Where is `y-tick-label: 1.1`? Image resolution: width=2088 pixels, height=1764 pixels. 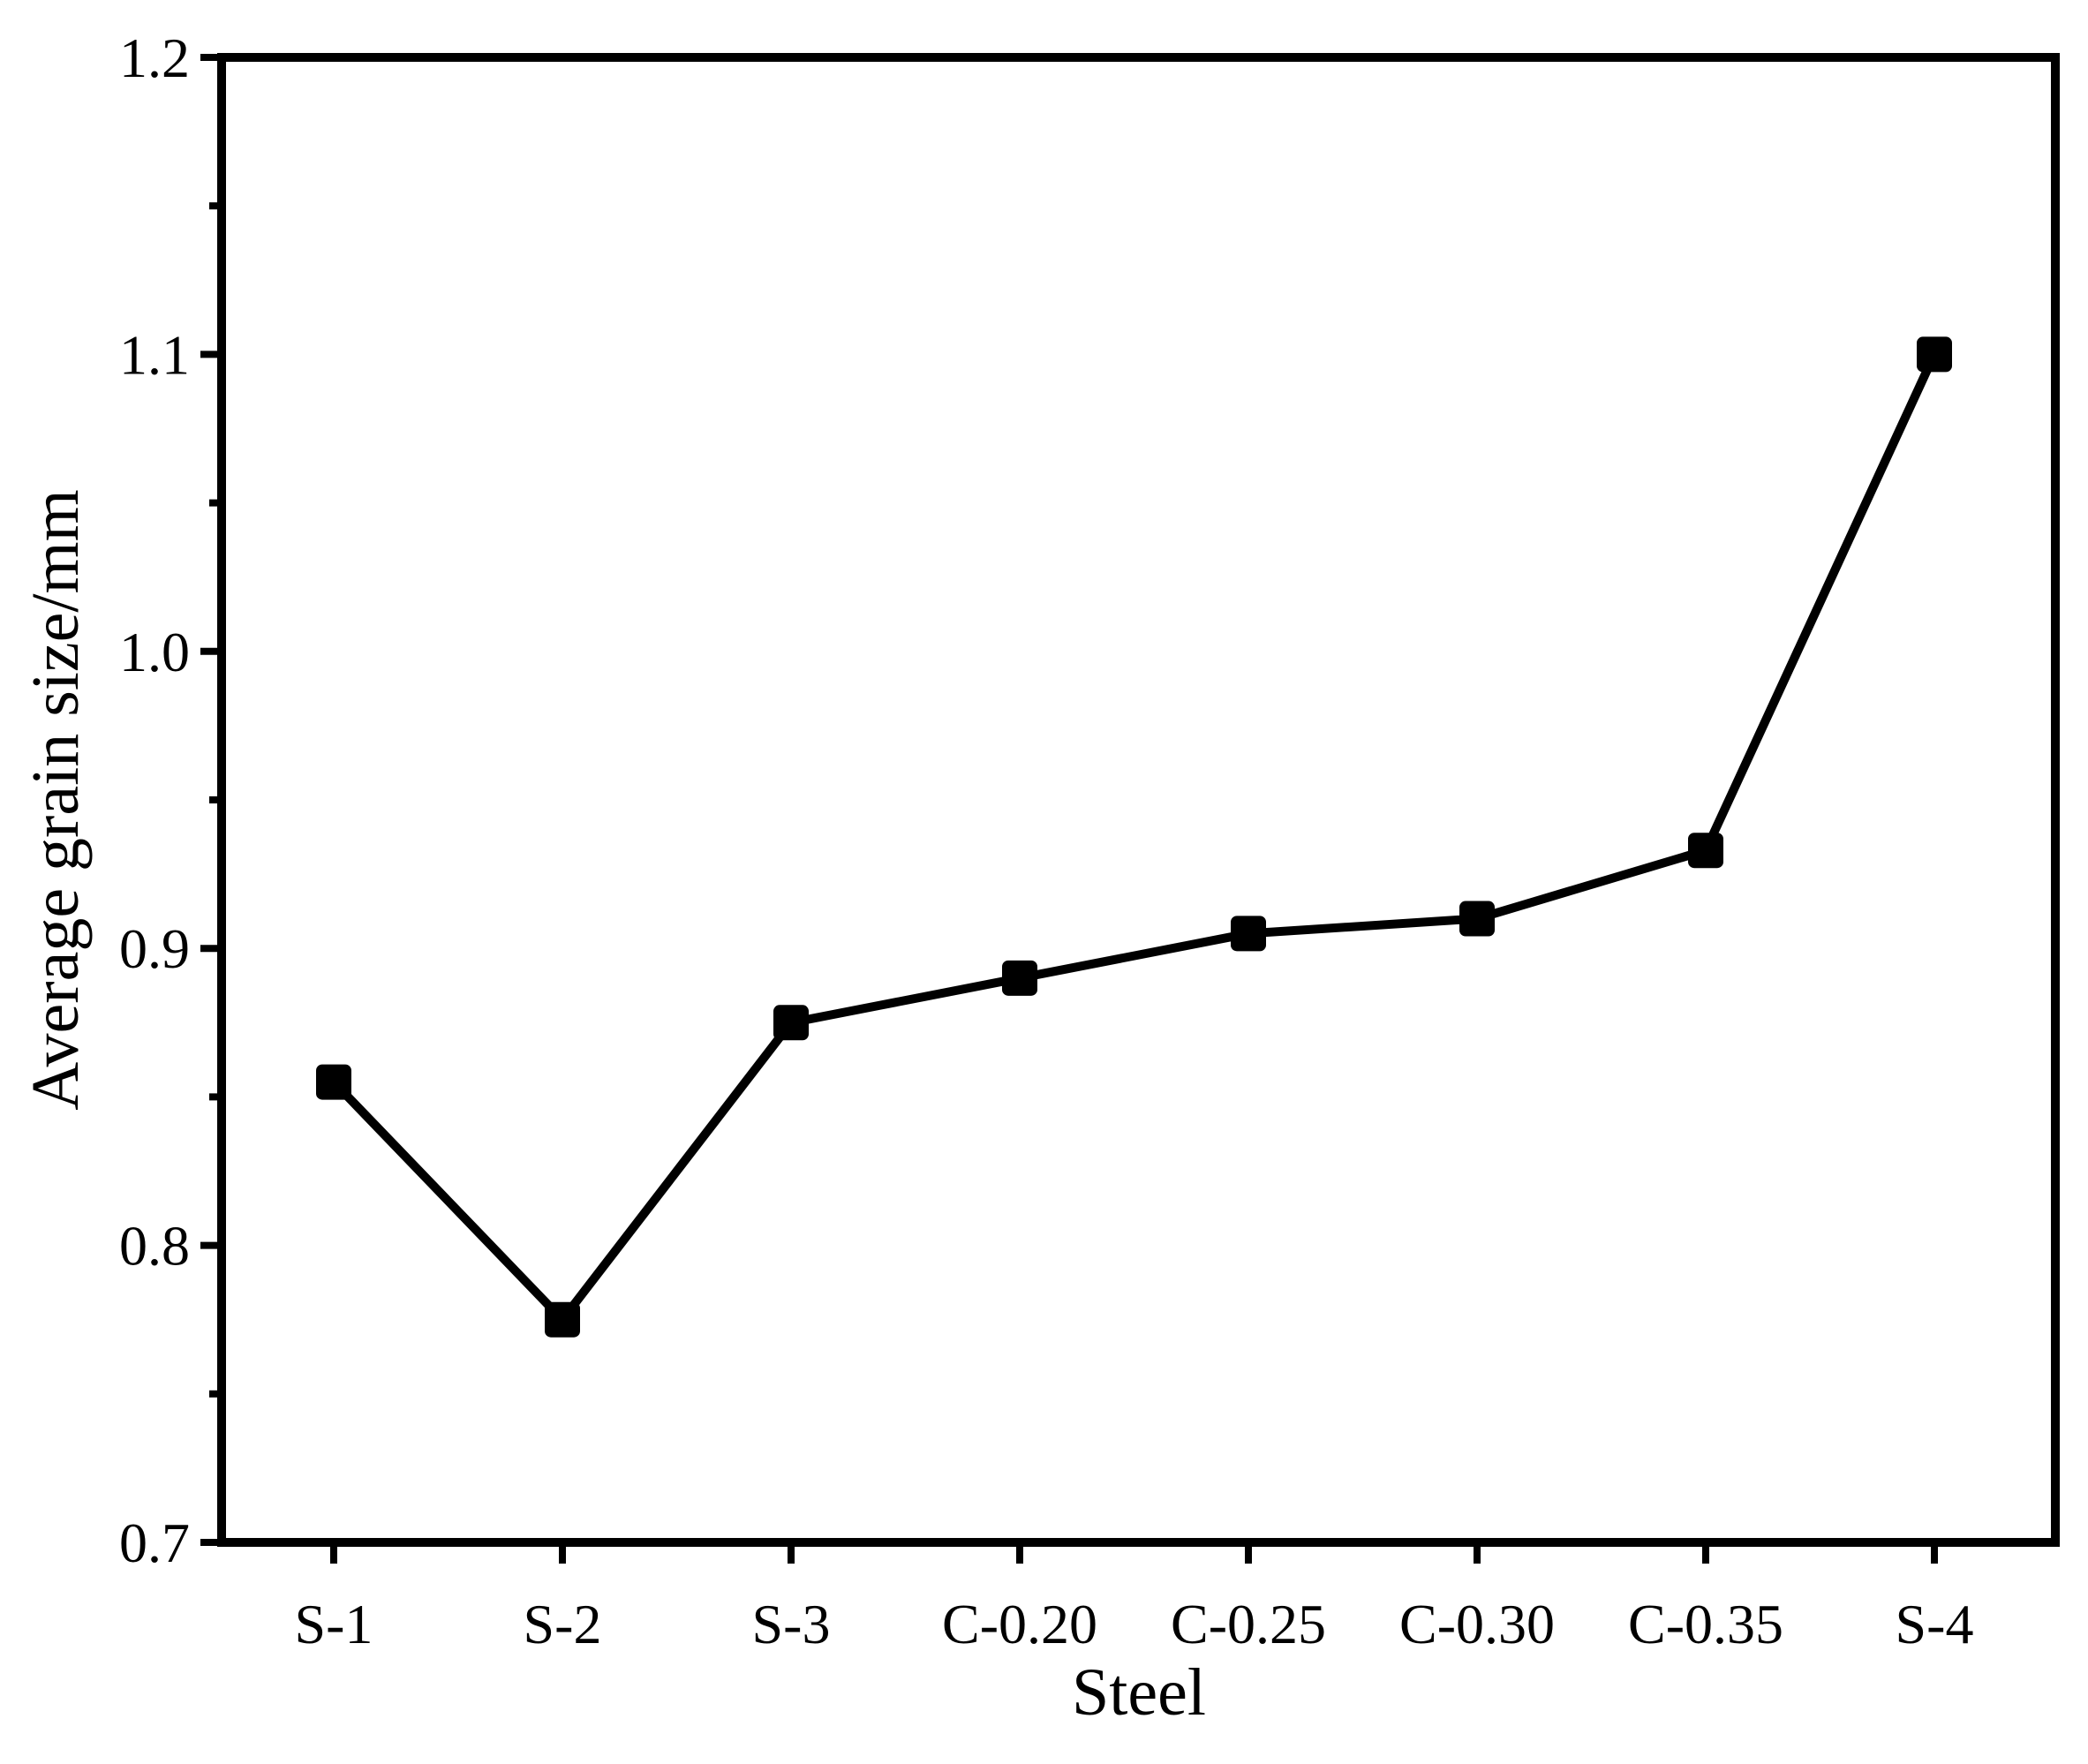
y-tick-label: 1.1 is located at coordinates (155, 354).